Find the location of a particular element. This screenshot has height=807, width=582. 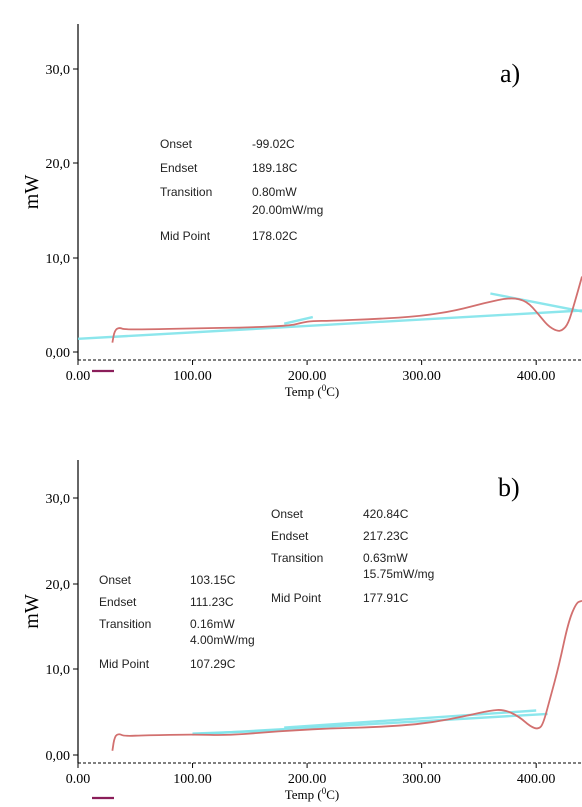

annotation-left-value: 107.29C is located at coordinates (213, 664).